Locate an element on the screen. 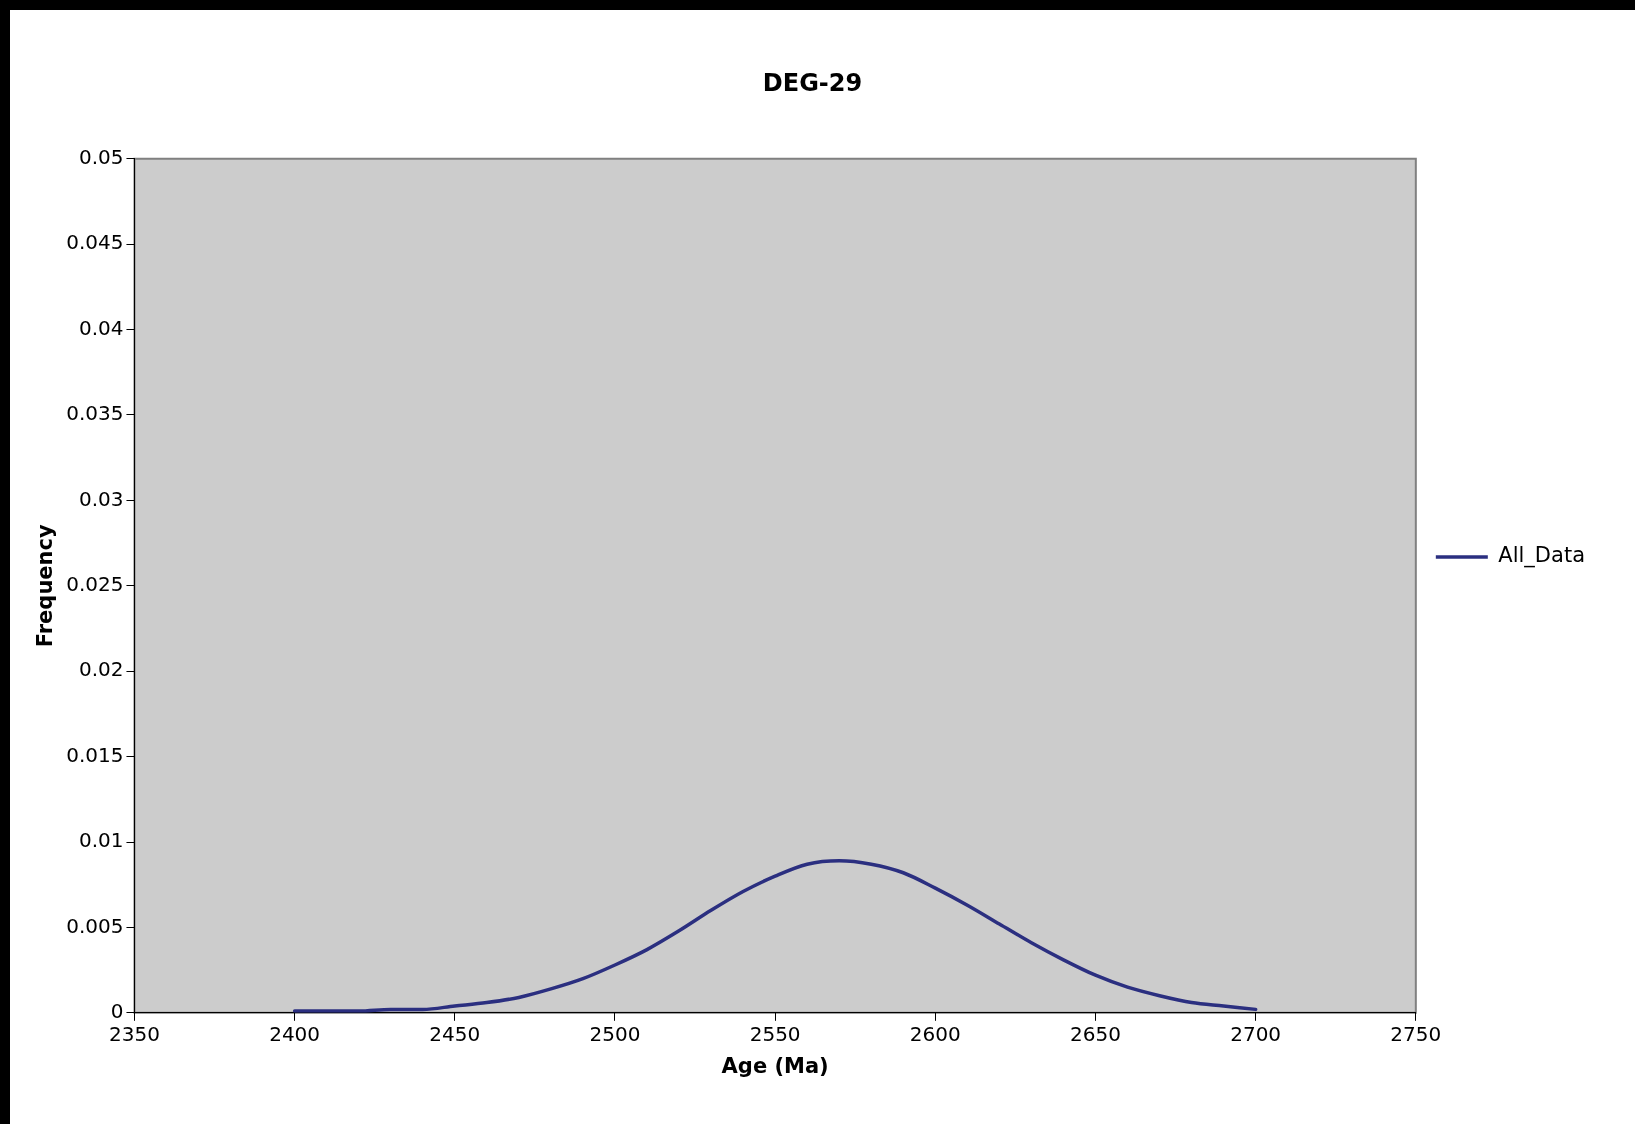  y-tick-label: 0.035 is located at coordinates (95, 413).